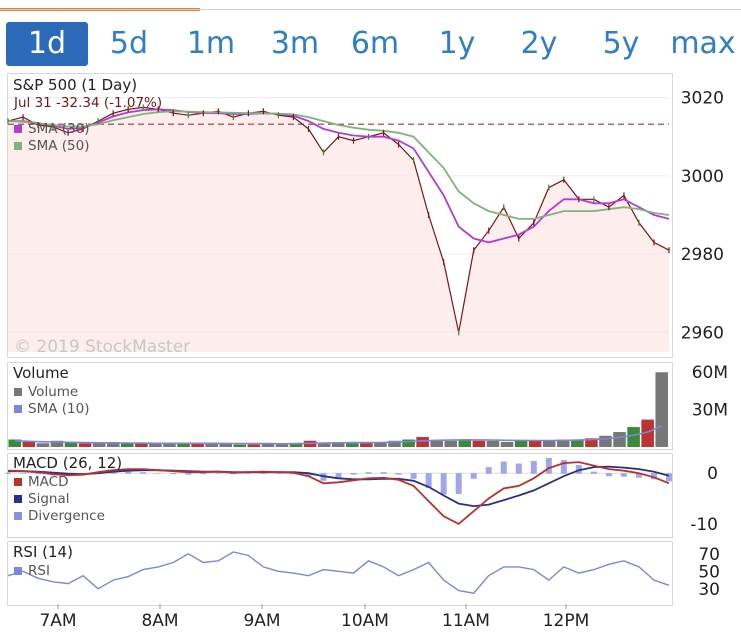 This screenshot has height=633, width=741. I want to click on legend-signal: Signal, so click(41, 499).